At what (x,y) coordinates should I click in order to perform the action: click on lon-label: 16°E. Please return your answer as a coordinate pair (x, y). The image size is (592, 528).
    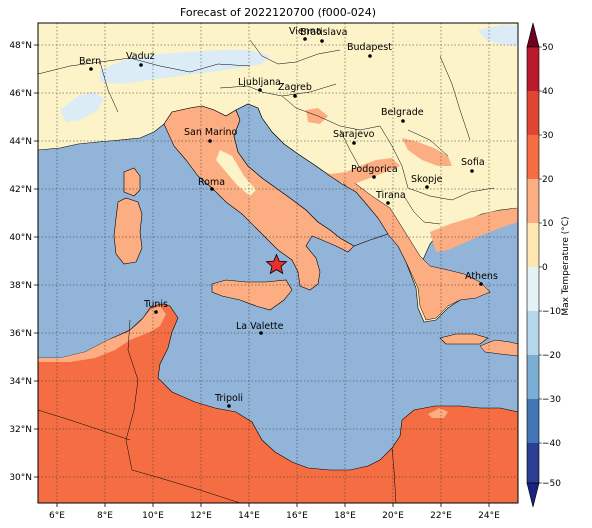
    Looking at the image, I should click on (297, 516).